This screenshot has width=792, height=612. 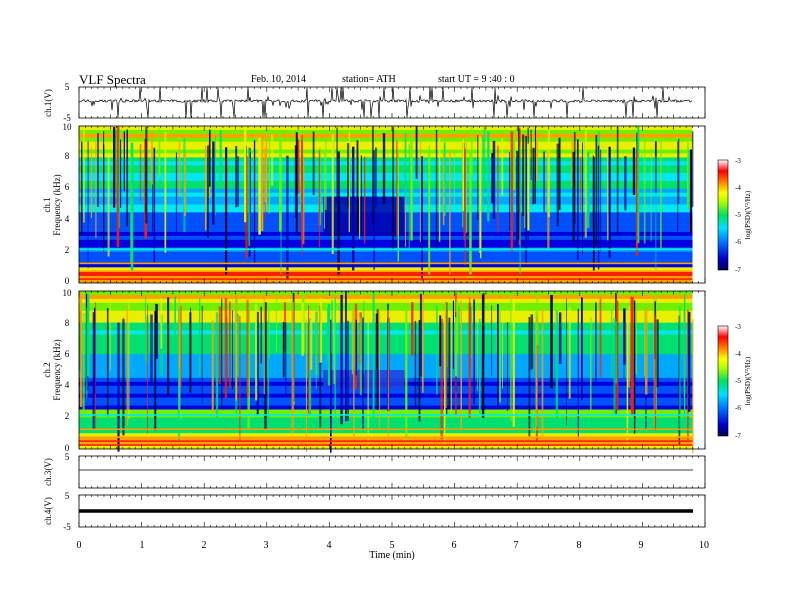 What do you see at coordinates (68, 293) in the screenshot?
I see `ch2-ytick-10: 10` at bounding box center [68, 293].